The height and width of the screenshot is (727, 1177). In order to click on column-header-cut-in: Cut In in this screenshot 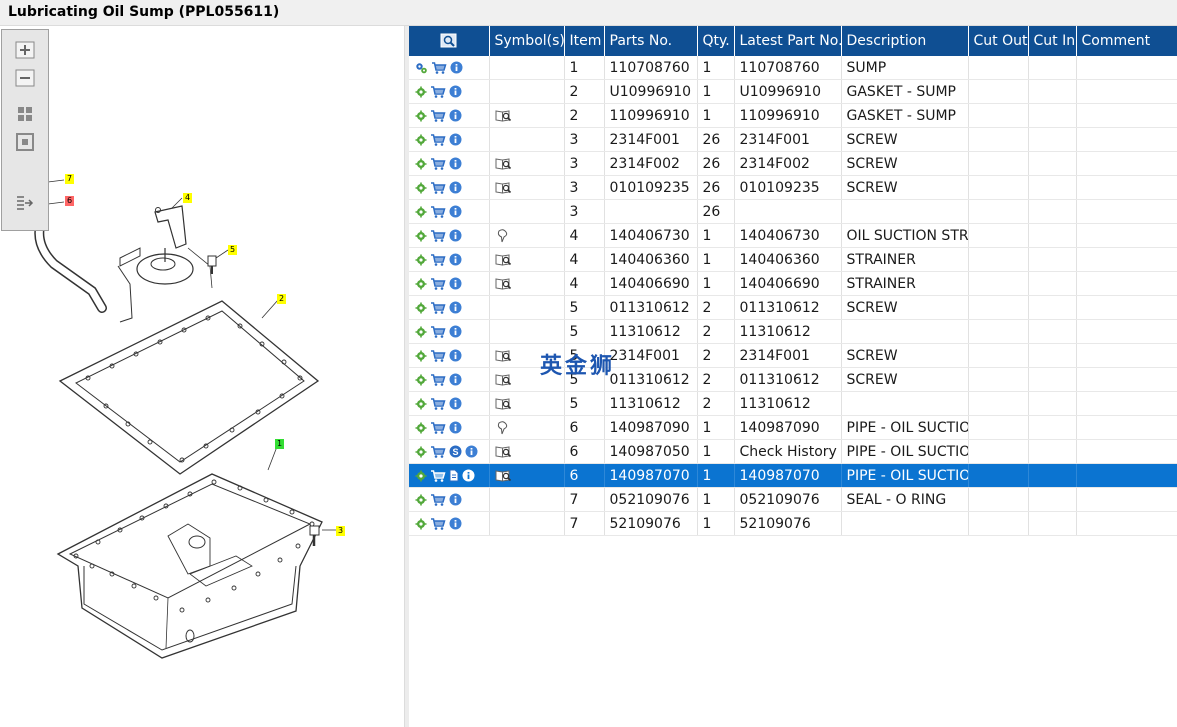, I will do `click(1052, 41)`.